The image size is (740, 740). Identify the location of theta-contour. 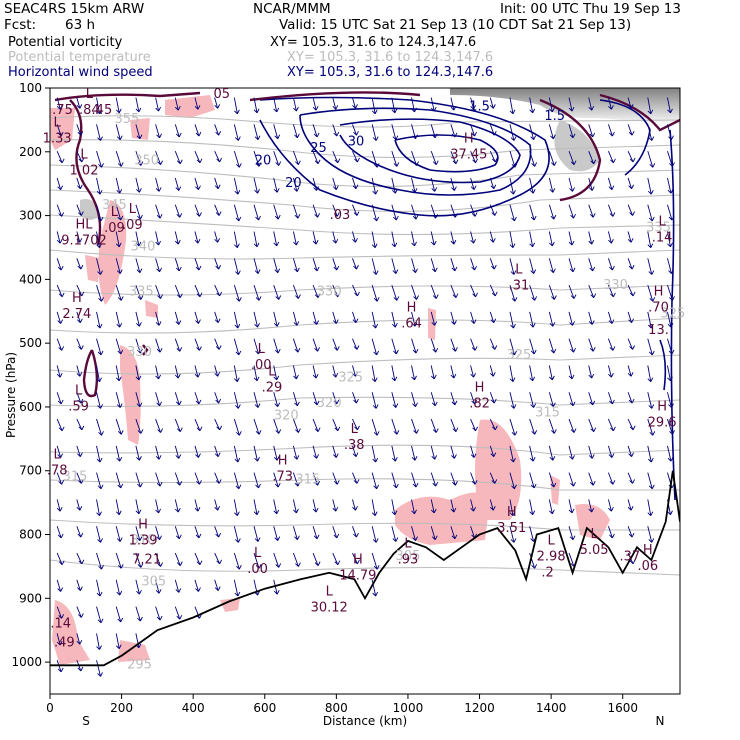
(365, 149).